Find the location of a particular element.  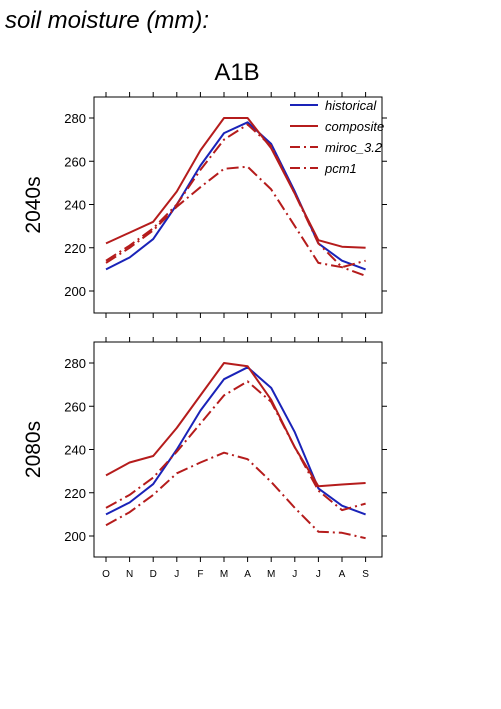

x-tick-label: S is located at coordinates (365, 574).